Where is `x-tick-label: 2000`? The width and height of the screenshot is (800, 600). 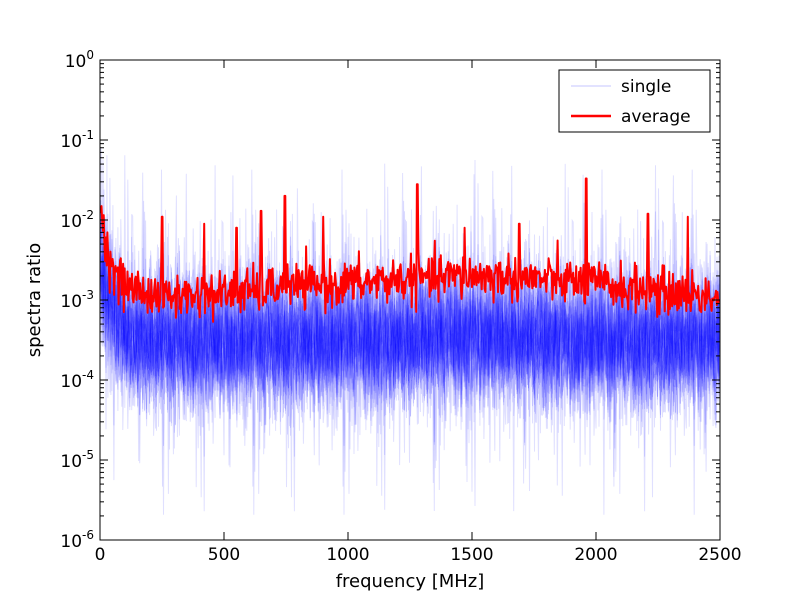
x-tick-label: 2000 is located at coordinates (595, 555).